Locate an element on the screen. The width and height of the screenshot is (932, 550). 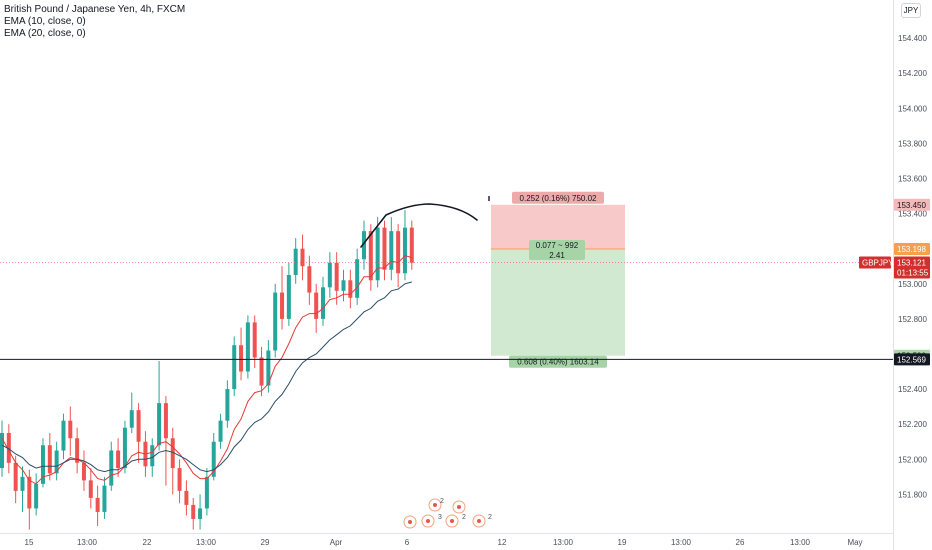
hline-price-text: 152.569 is located at coordinates (911, 359).